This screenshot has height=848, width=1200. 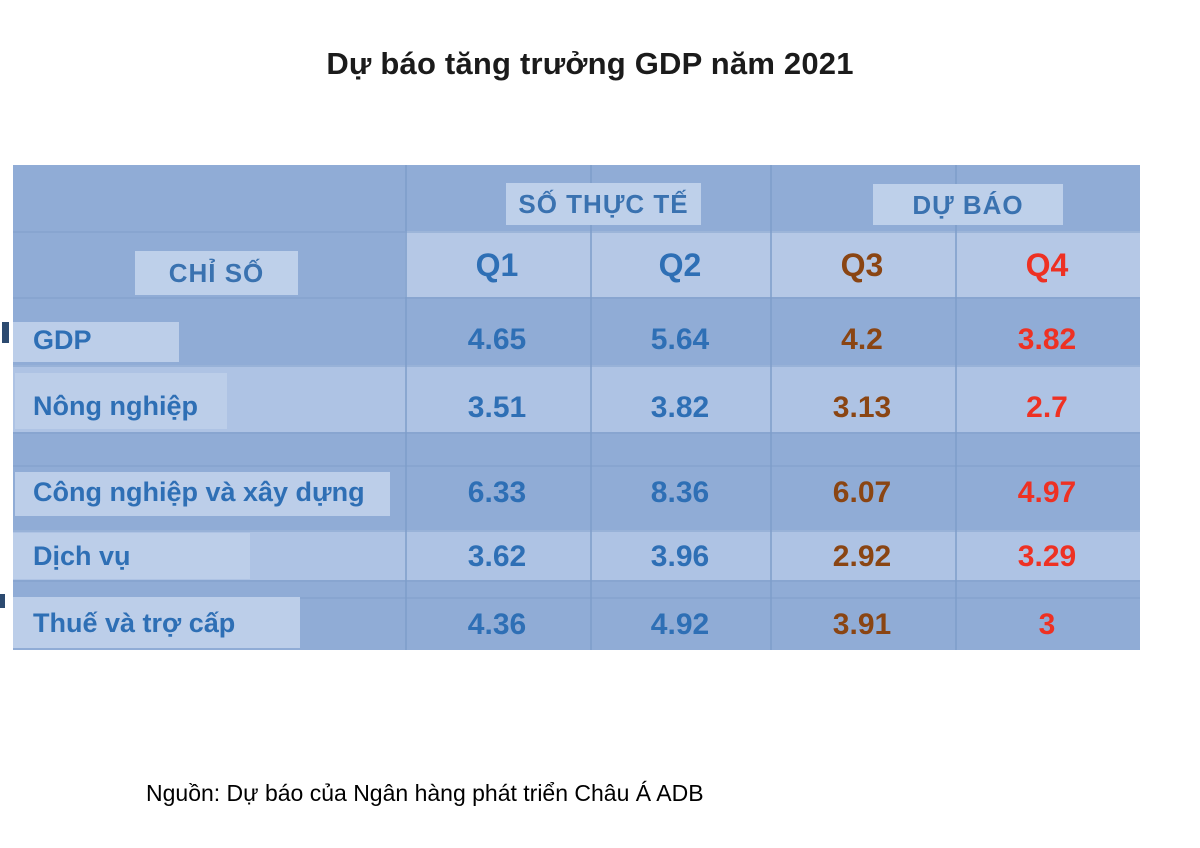 What do you see at coordinates (134, 623) in the screenshot?
I see `row-label-thue: Thuế và trợ cấp` at bounding box center [134, 623].